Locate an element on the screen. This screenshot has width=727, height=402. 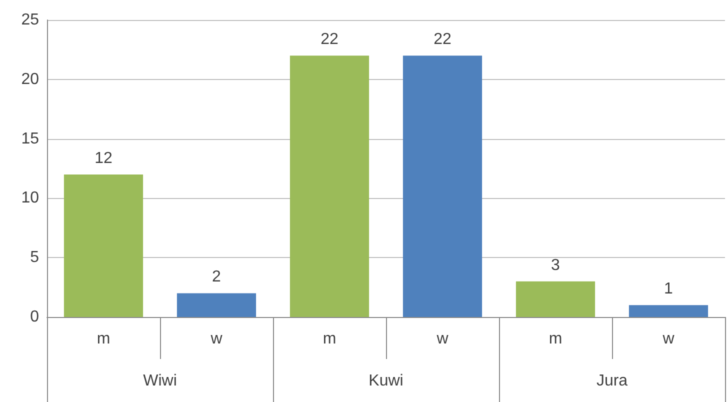
data-label: 12 is located at coordinates (103, 158).